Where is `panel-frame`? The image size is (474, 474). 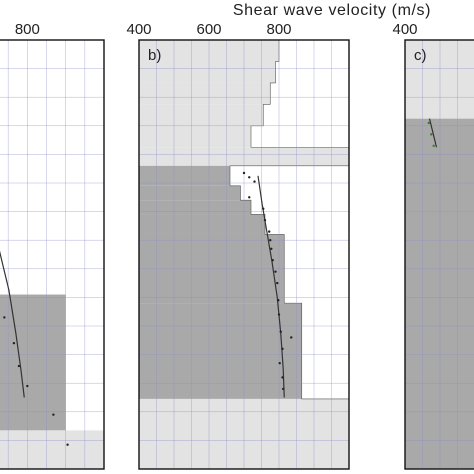
panel-frame is located at coordinates (439, 254).